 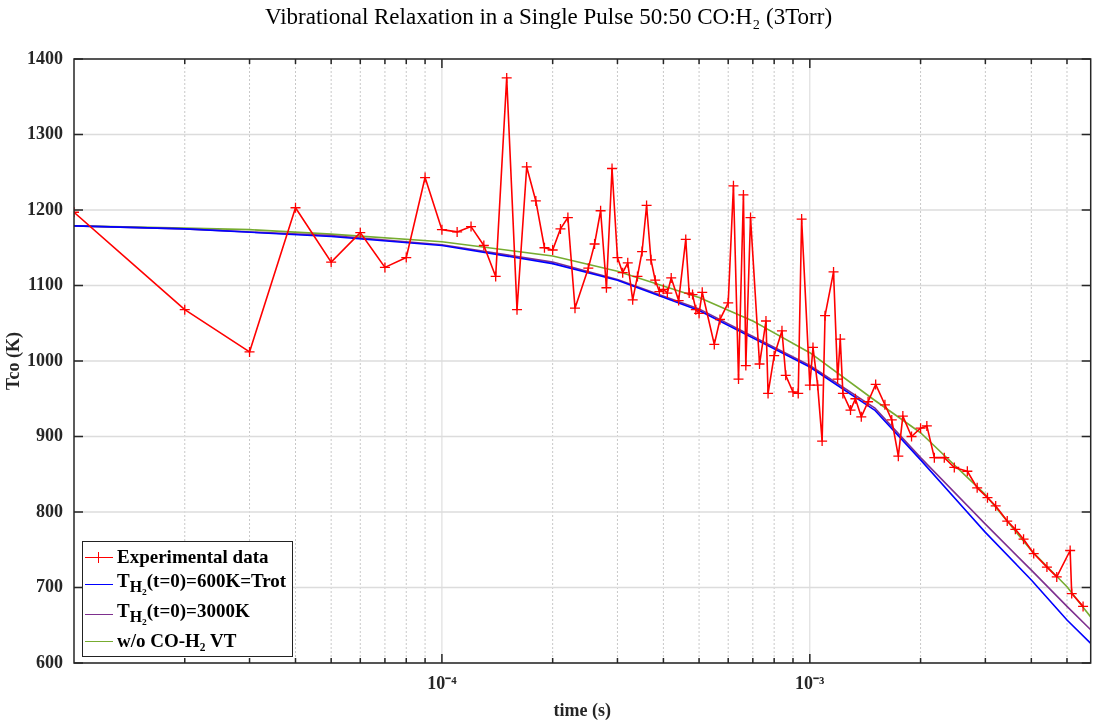 What do you see at coordinates (810, 683) in the screenshot?
I see `x-tick-label: 10⁻³` at bounding box center [810, 683].